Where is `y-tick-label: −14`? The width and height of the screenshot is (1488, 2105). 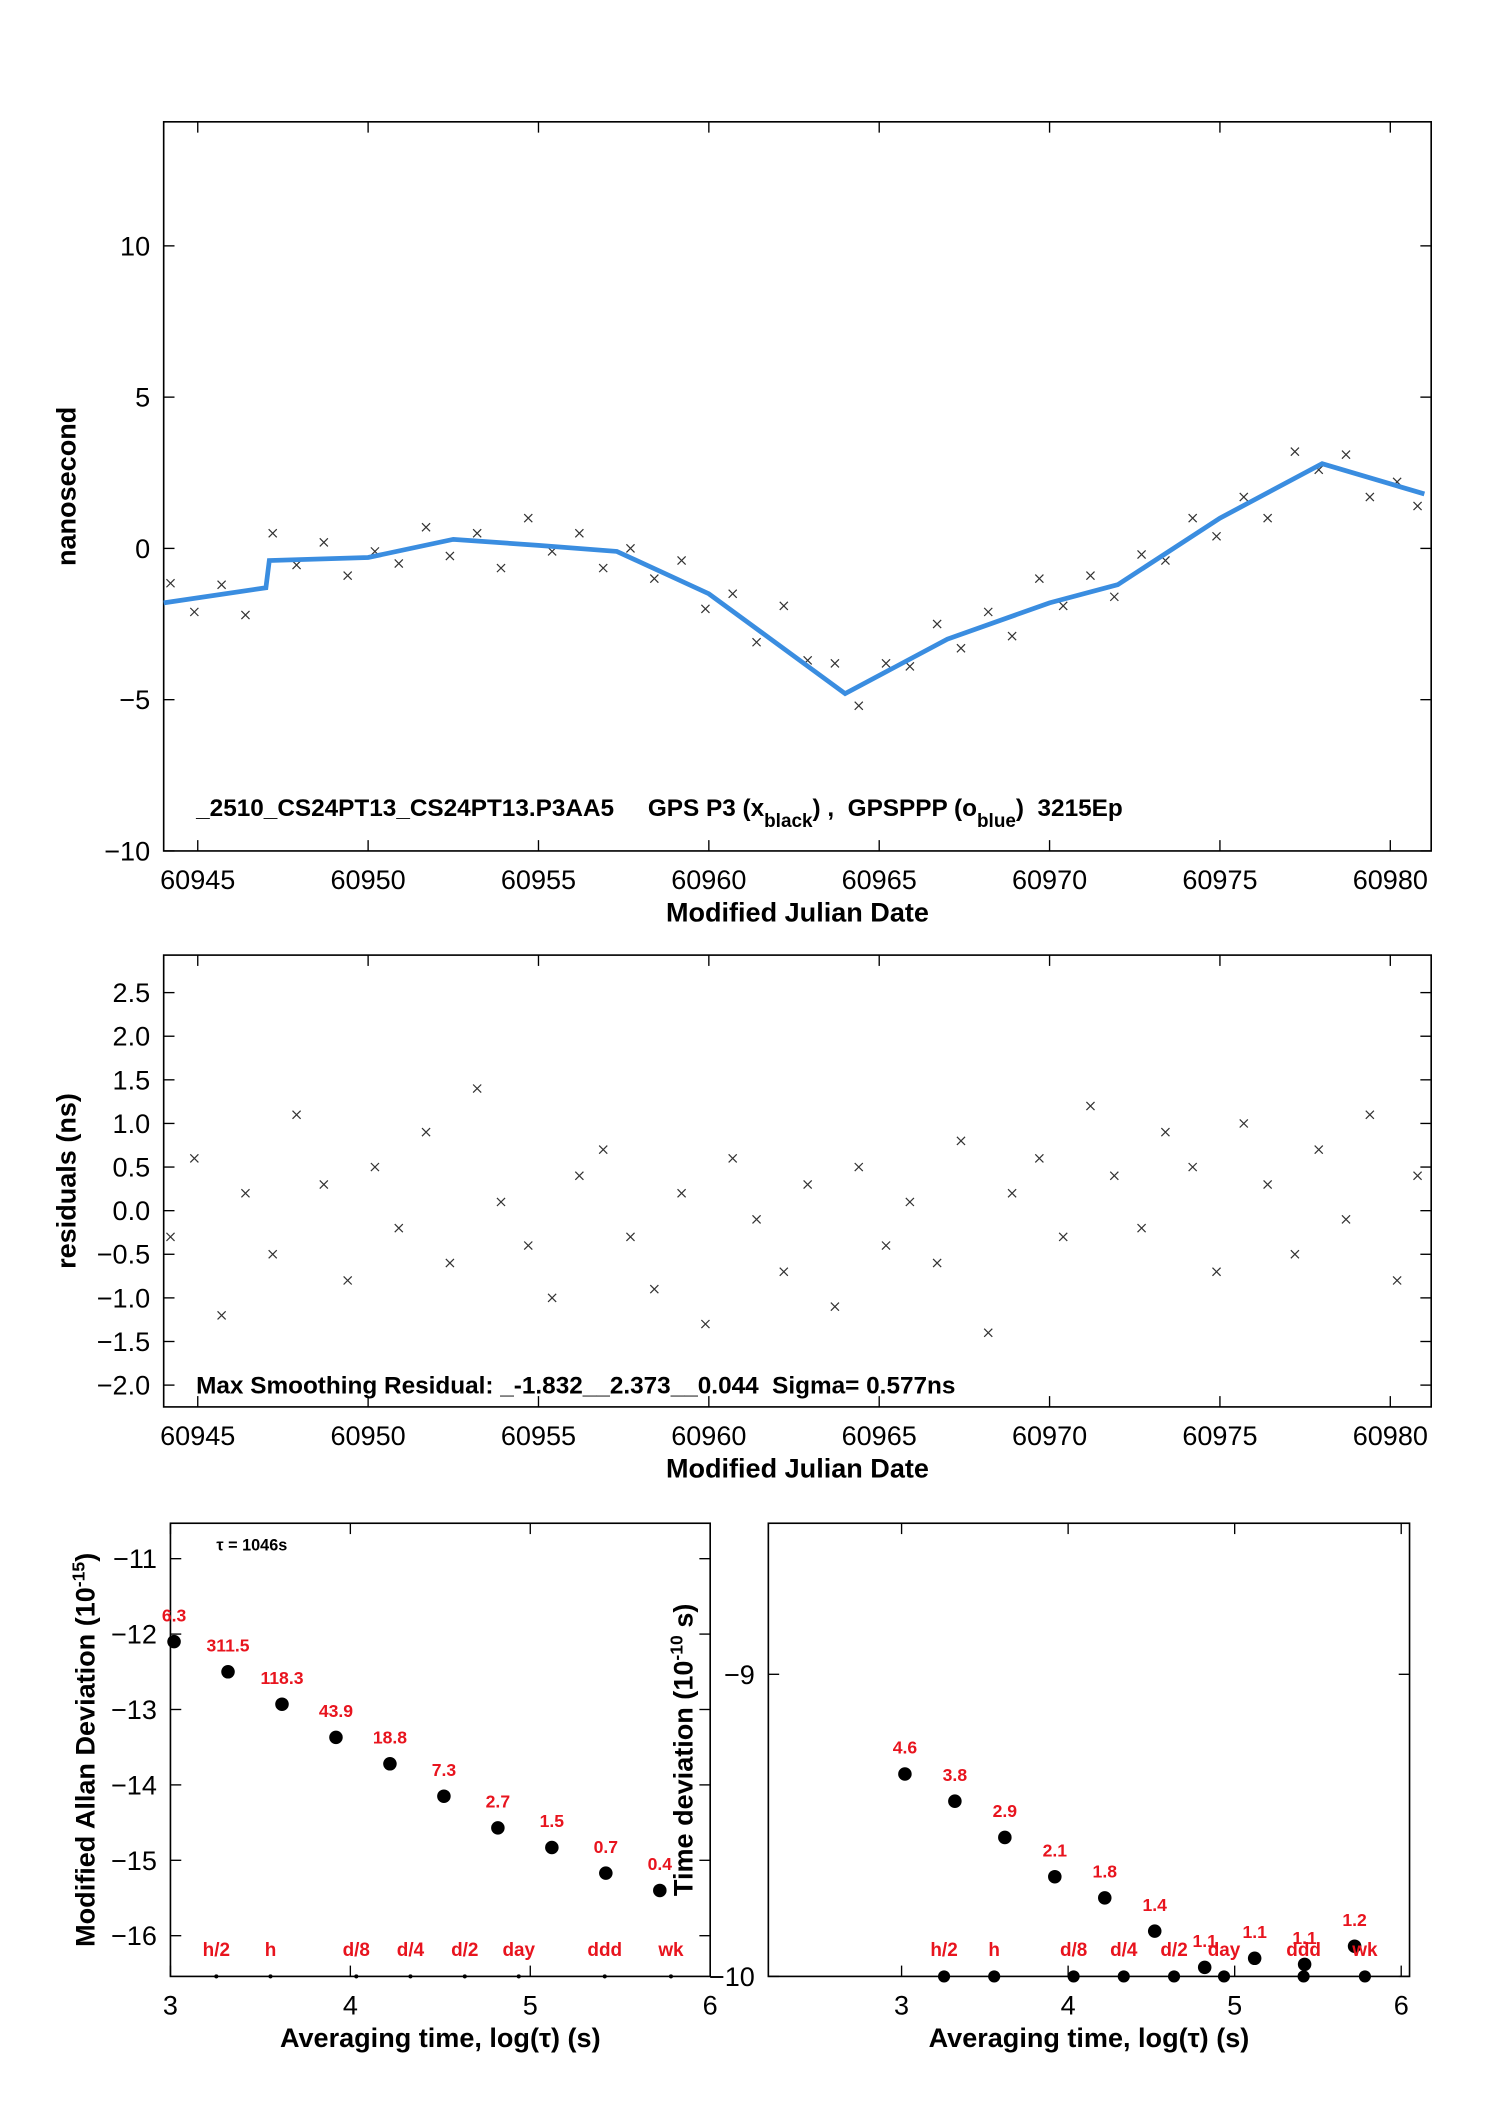
y-tick-label: −14 is located at coordinates (134, 1785).